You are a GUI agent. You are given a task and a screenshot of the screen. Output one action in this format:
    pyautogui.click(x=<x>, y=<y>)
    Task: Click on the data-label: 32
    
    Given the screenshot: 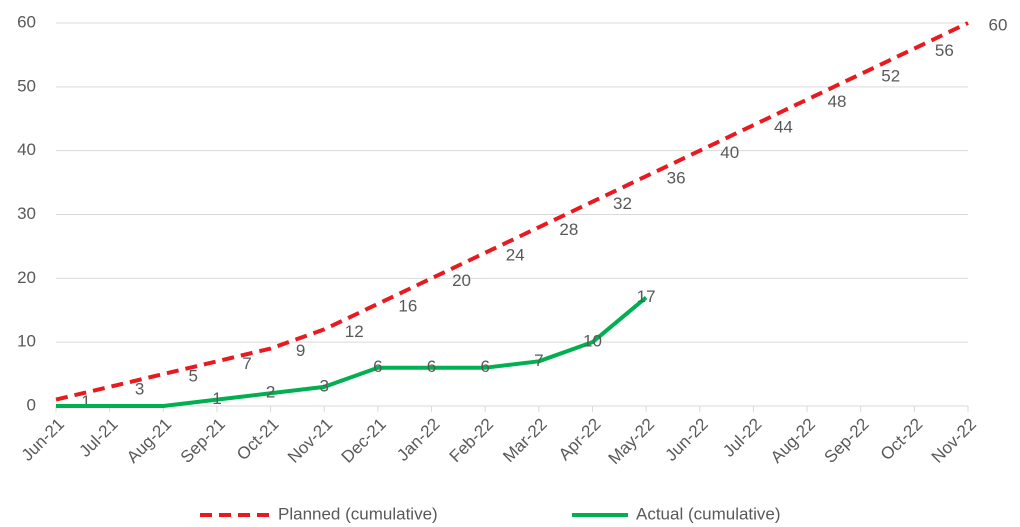 What is the action you would take?
    pyautogui.click(x=622, y=203)
    